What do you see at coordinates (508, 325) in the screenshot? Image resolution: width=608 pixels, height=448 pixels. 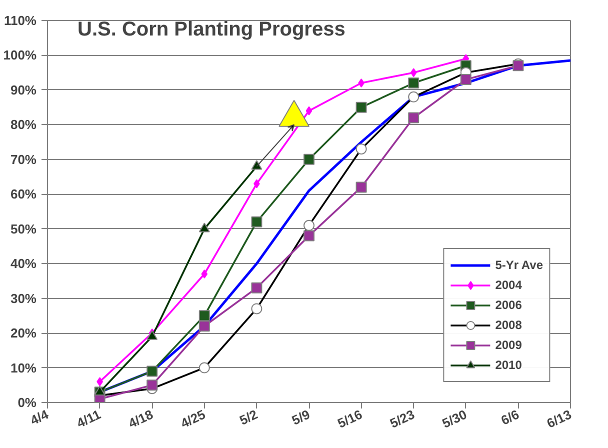 I see `legend-label: 2008` at bounding box center [508, 325].